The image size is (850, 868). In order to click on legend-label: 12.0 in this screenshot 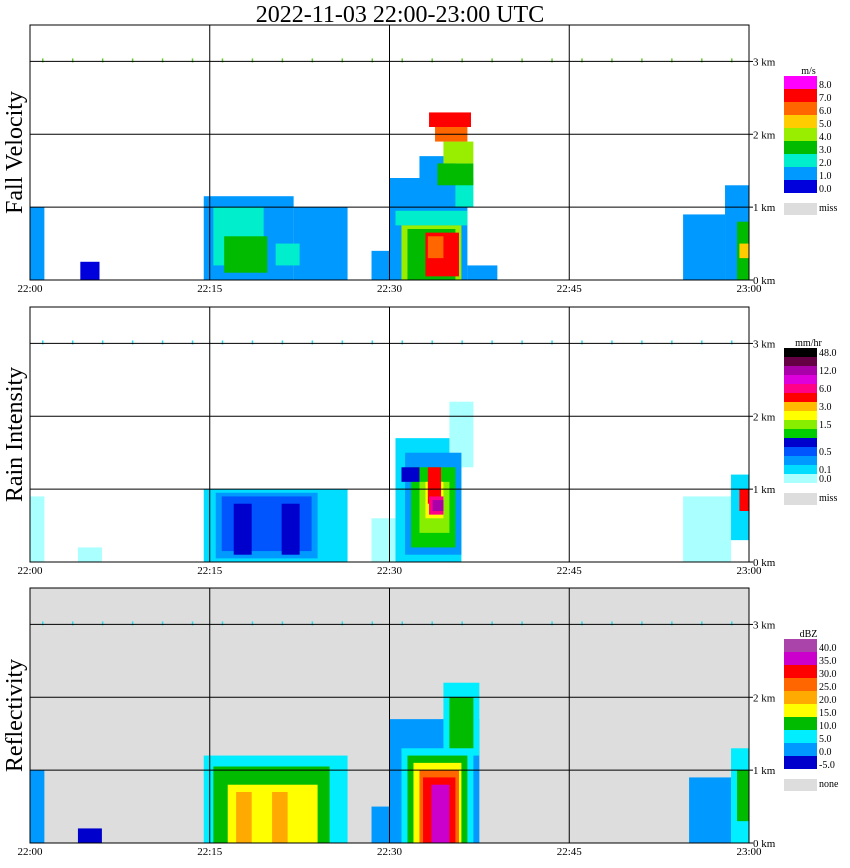, I will do `click(828, 371)`.